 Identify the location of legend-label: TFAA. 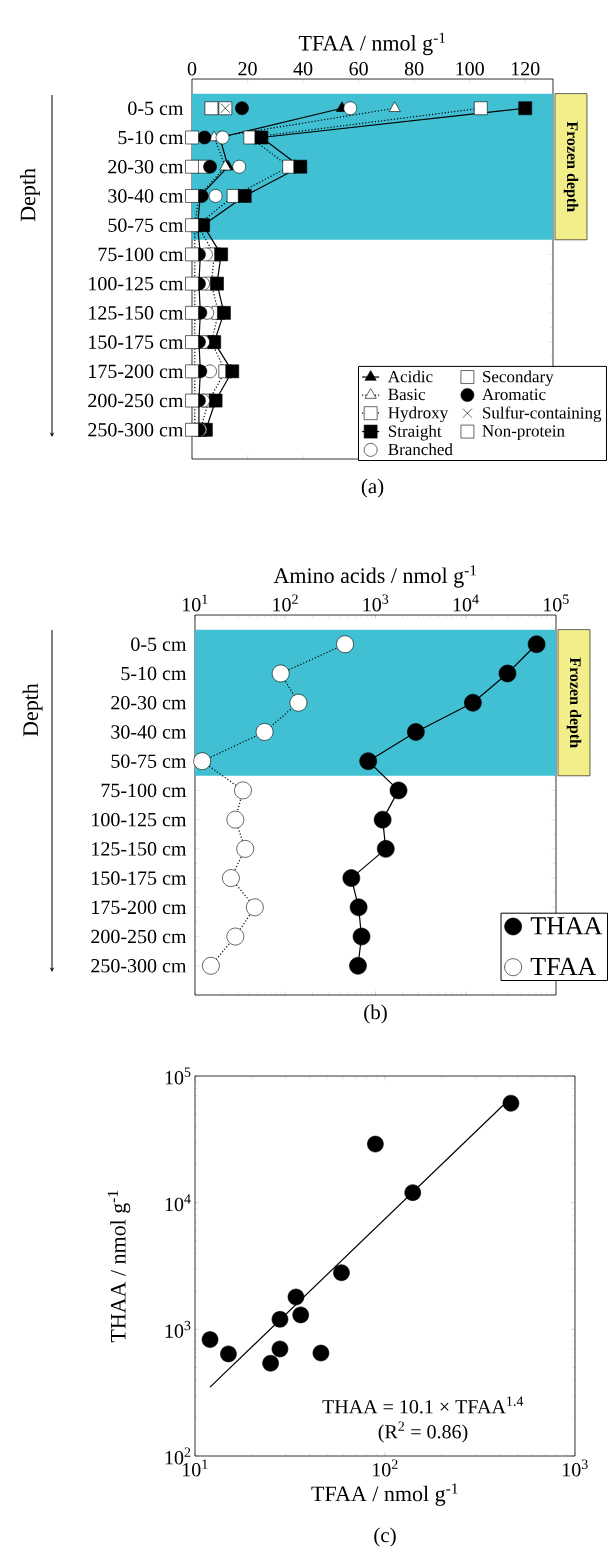
(563, 966).